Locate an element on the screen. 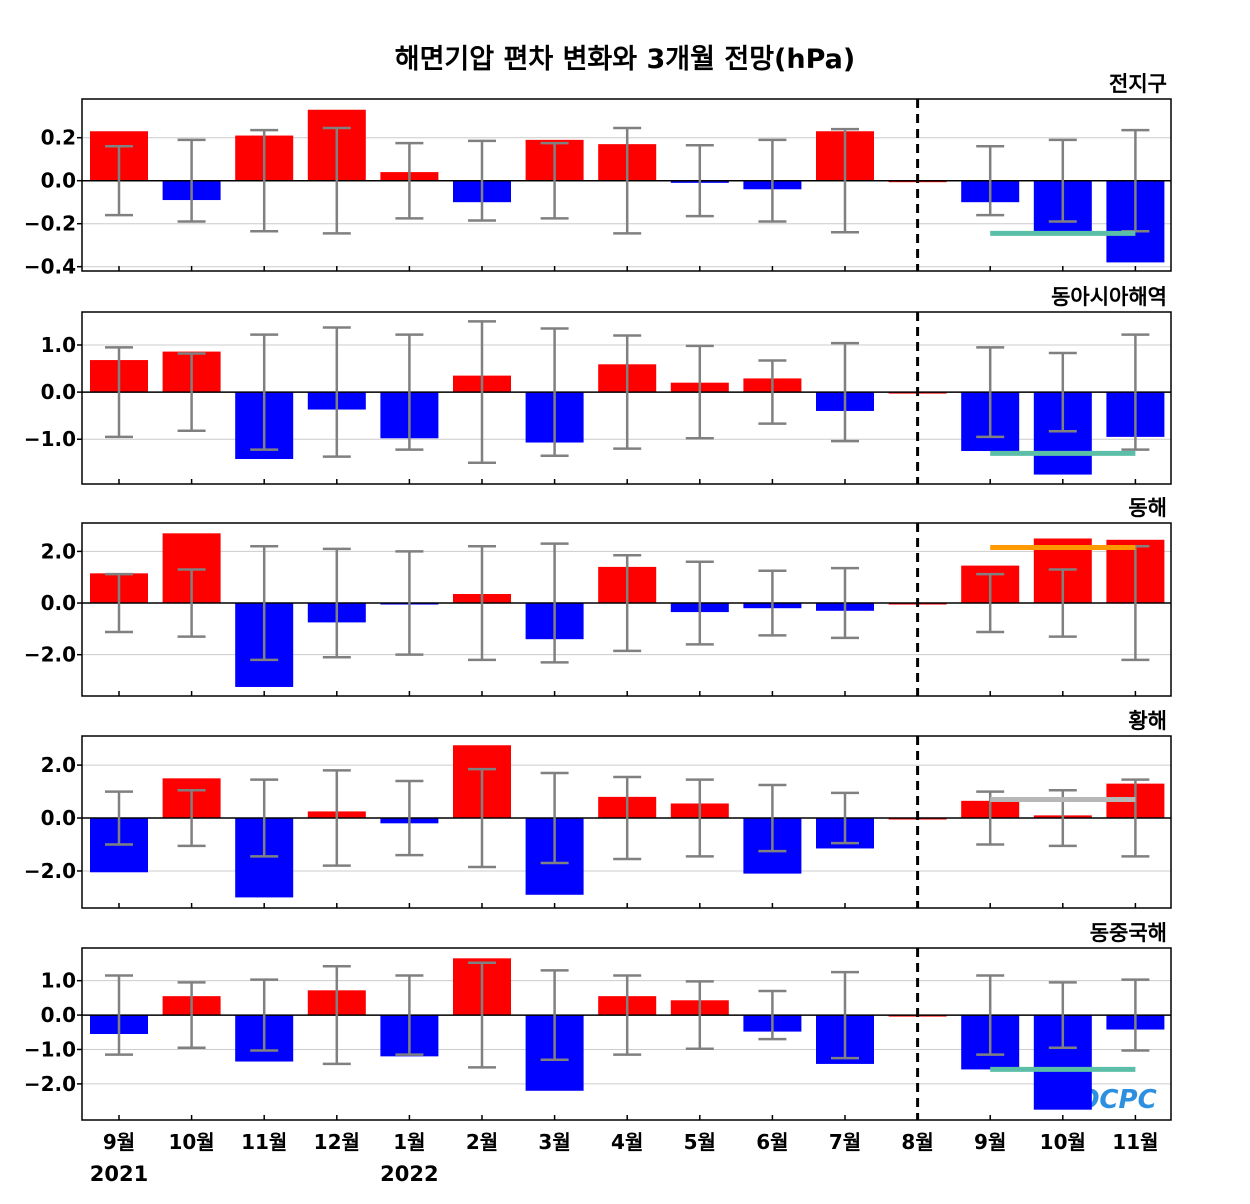 Image resolution: width=1250 pixels, height=1204 pixels. x-tick-label: 8월 is located at coordinates (917, 1142).